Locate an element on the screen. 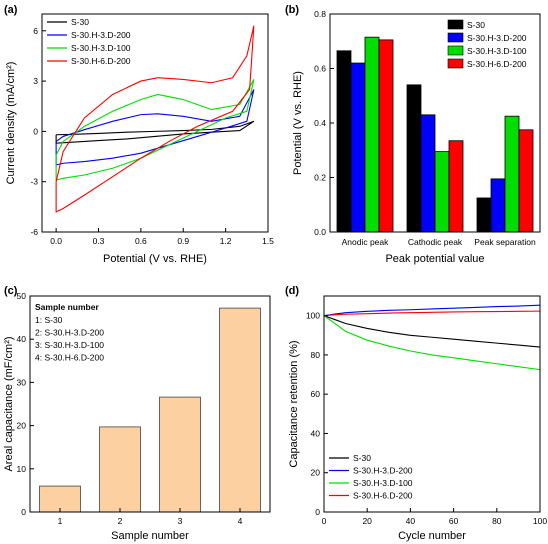  panel-a-ylabel: Current density (mA/cm²) is located at coordinates (11, 123).